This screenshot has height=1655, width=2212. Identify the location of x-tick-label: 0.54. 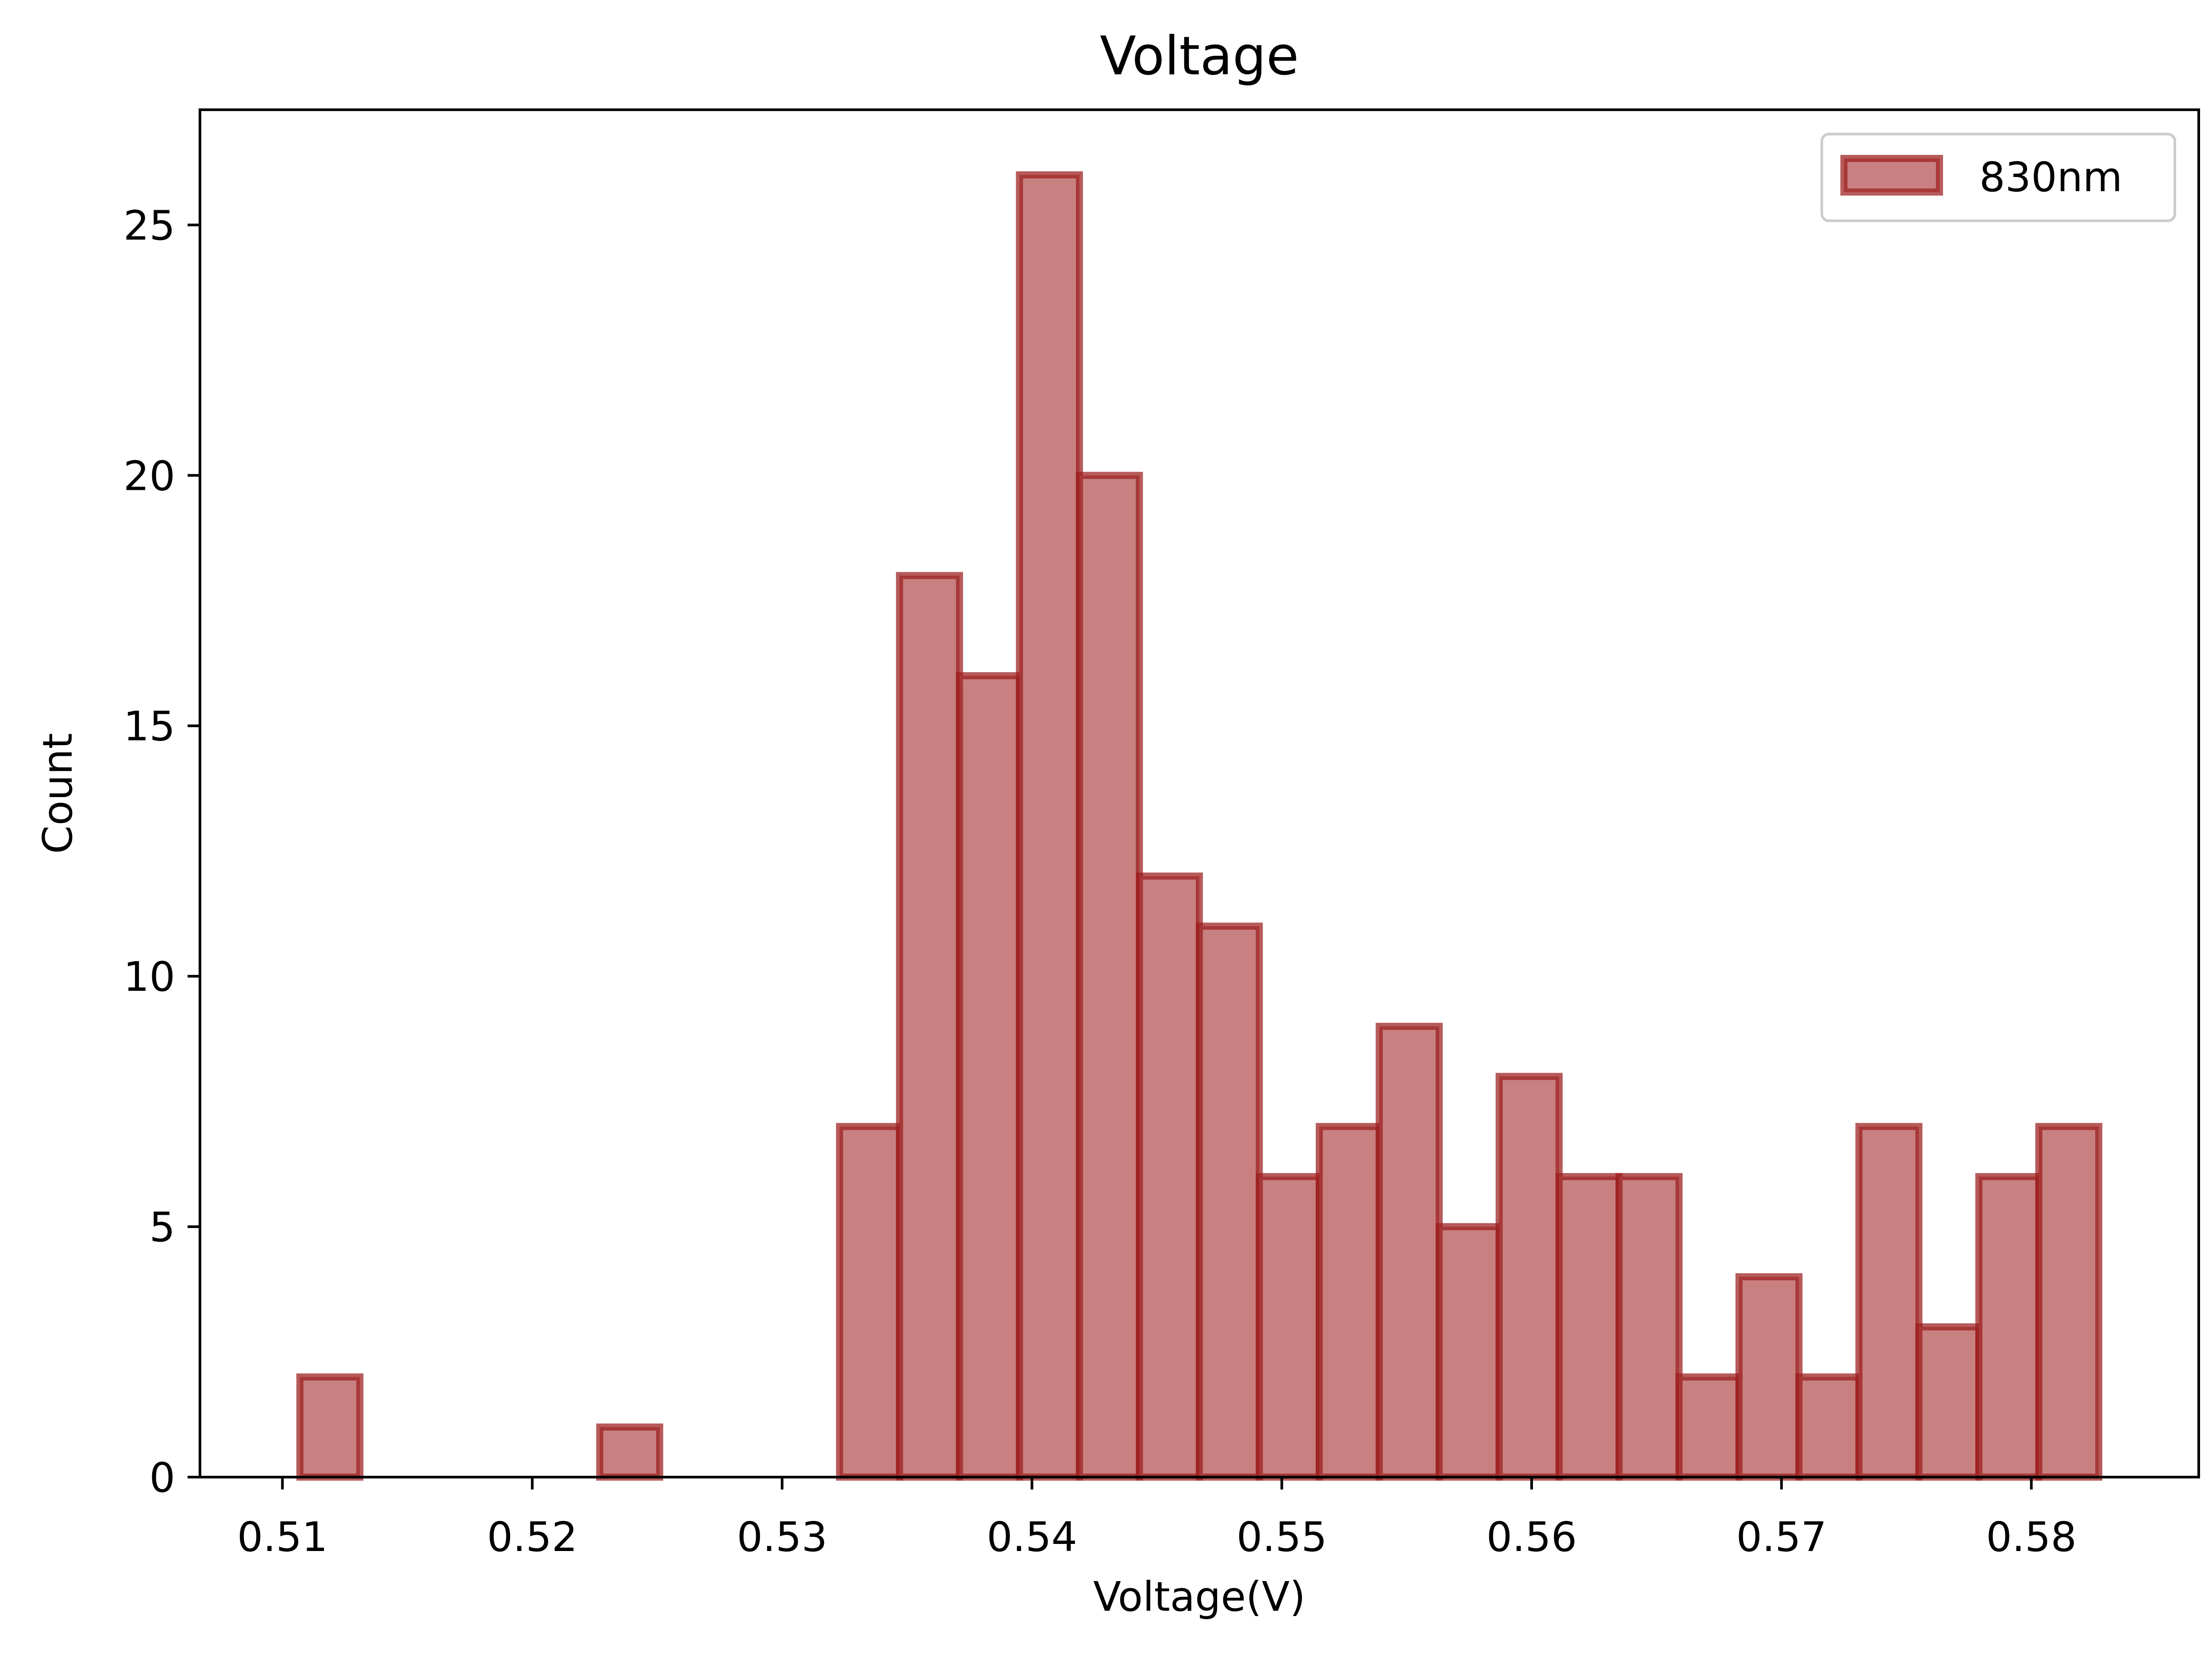
(1032, 1537).